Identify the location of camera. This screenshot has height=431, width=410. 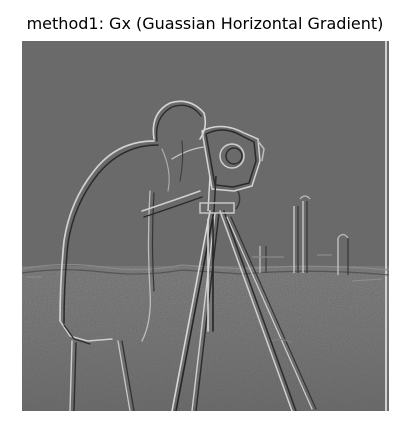
(232, 169).